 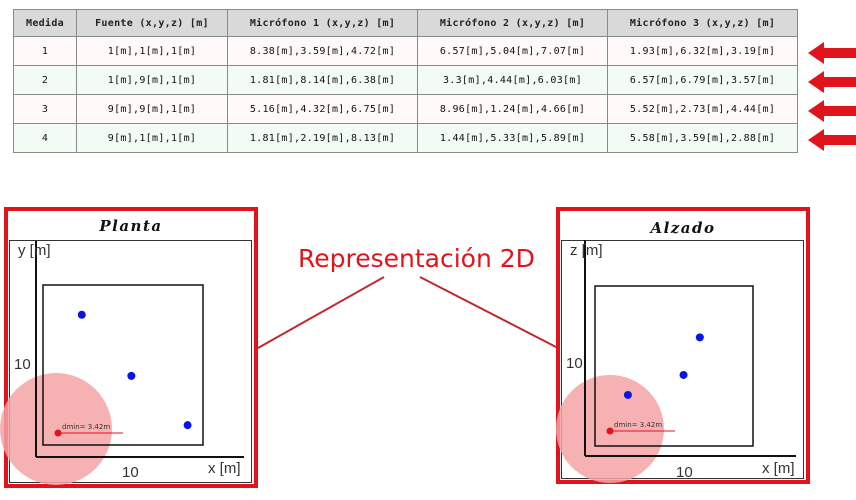 I want to click on alzado-dmin-label: dmin= 3.42m, so click(x=638, y=425).